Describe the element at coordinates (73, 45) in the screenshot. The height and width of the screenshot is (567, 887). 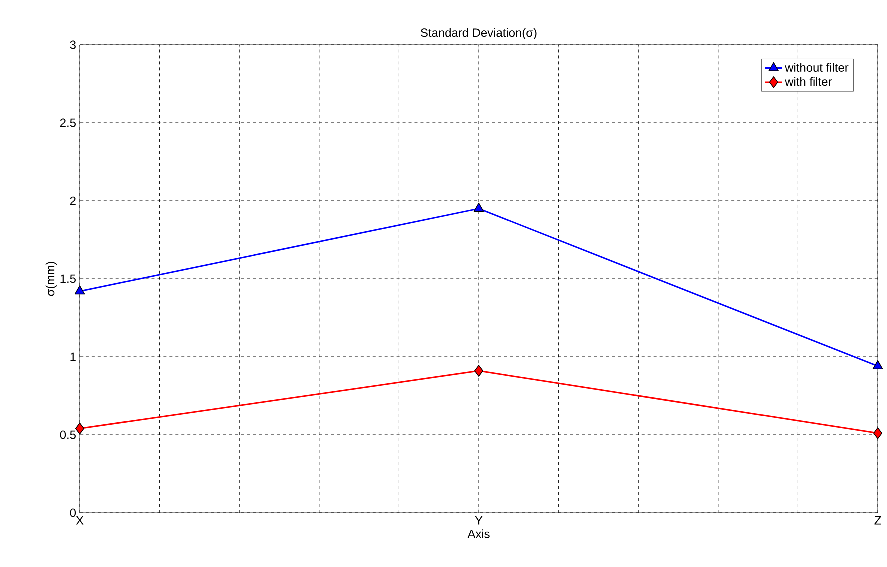
I see `y-tick-label: 3` at that location.